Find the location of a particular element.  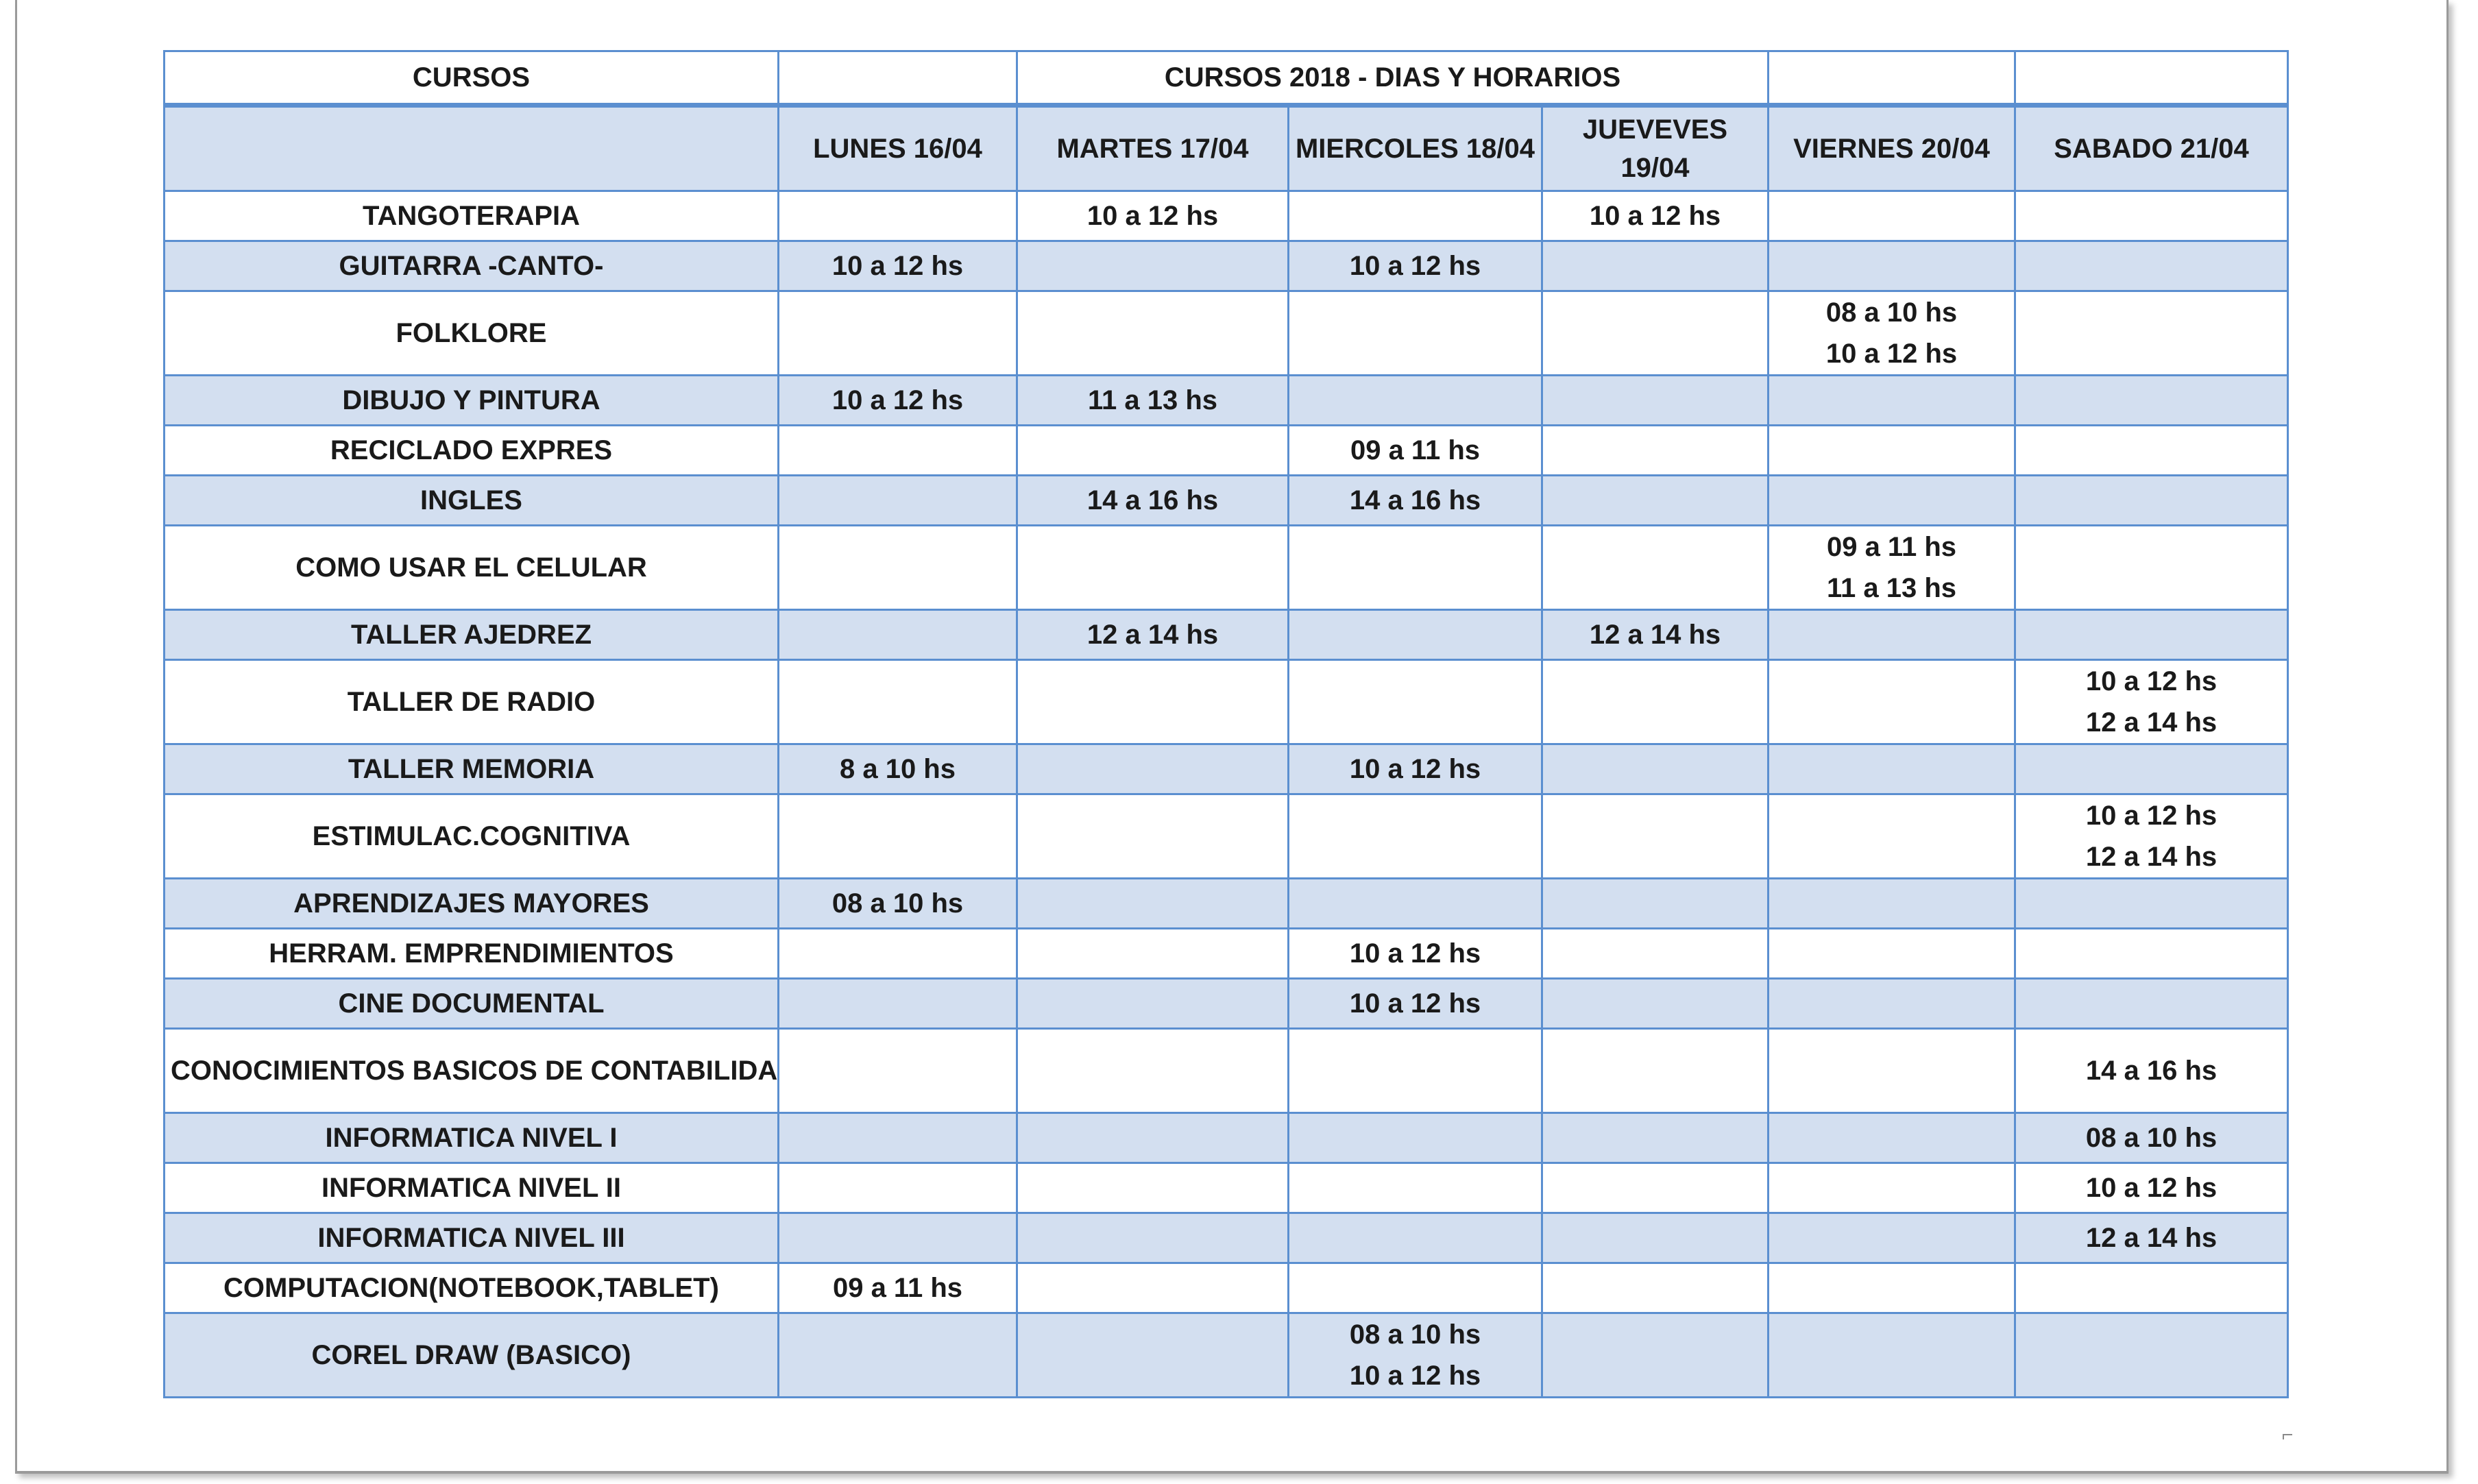

schedule-cell: 09 a 11 hs 11 a 13 hs is located at coordinates (1891, 567).